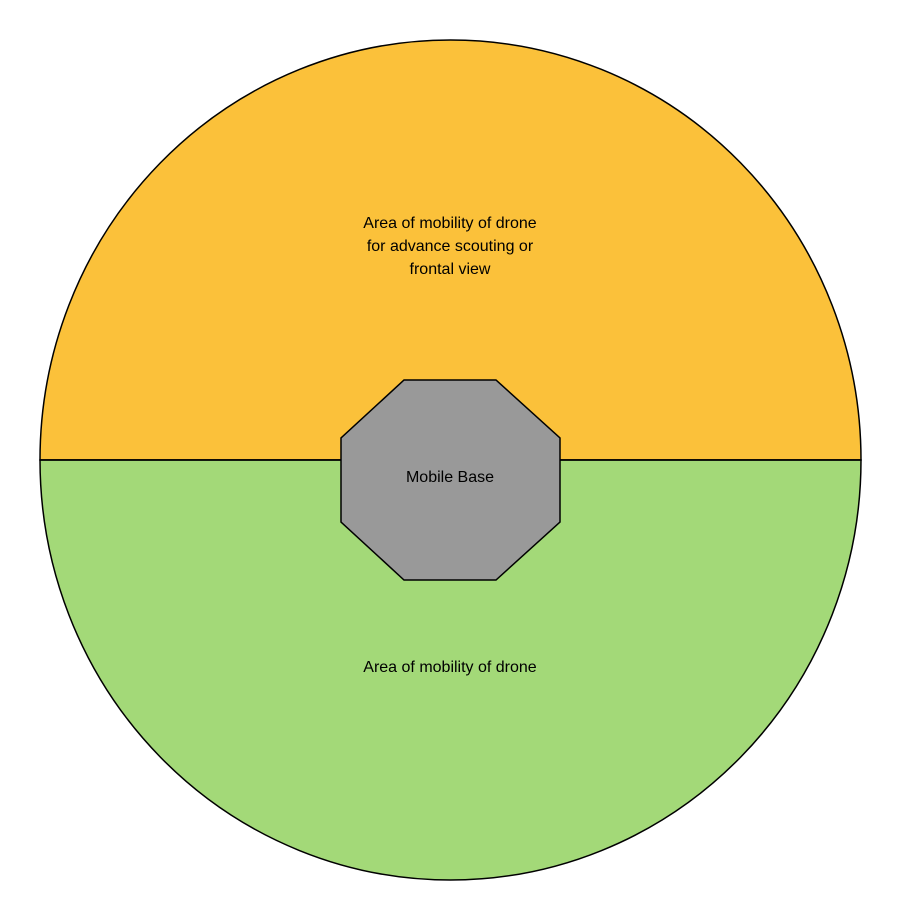  What do you see at coordinates (450, 269) in the screenshot?
I see `upper-label-line: frontal view` at bounding box center [450, 269].